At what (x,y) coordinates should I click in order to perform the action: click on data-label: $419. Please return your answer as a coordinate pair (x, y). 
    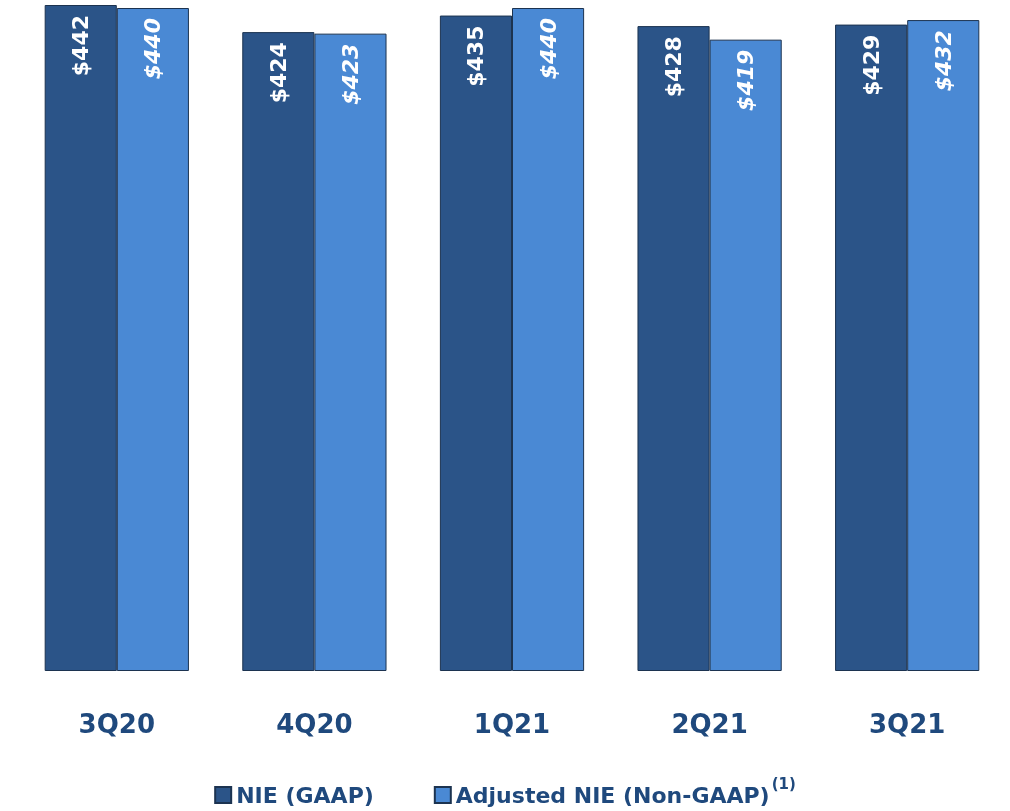
    Looking at the image, I should click on (746, 80).